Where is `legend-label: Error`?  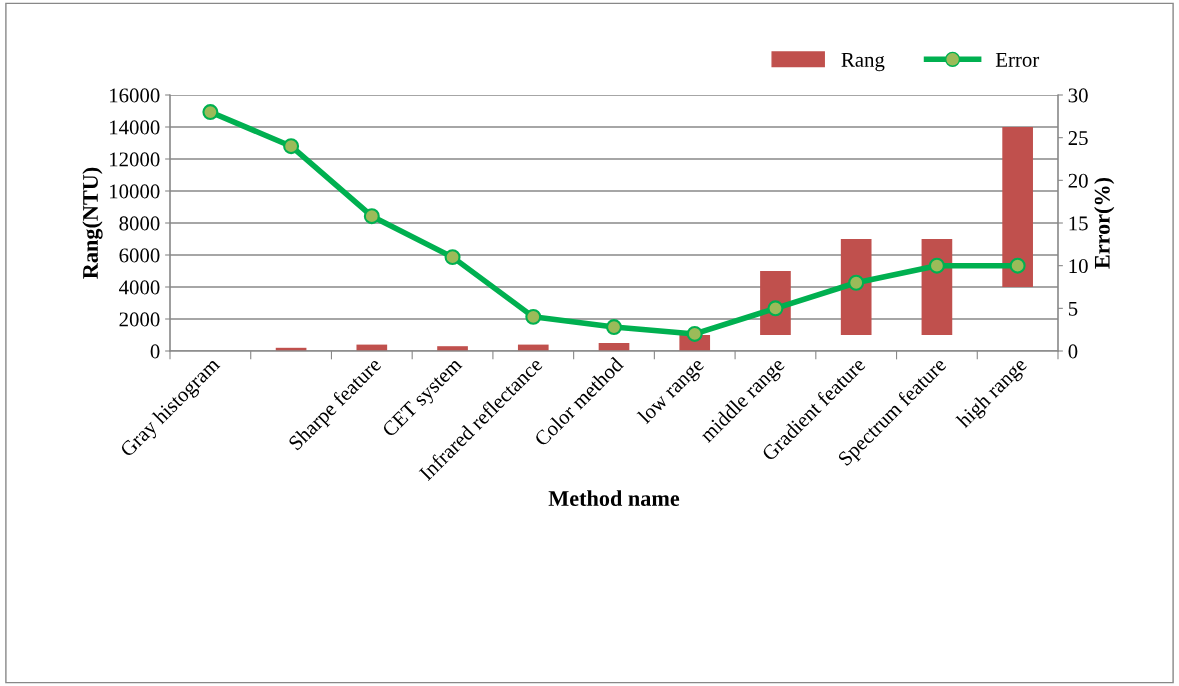 legend-label: Error is located at coordinates (1017, 59).